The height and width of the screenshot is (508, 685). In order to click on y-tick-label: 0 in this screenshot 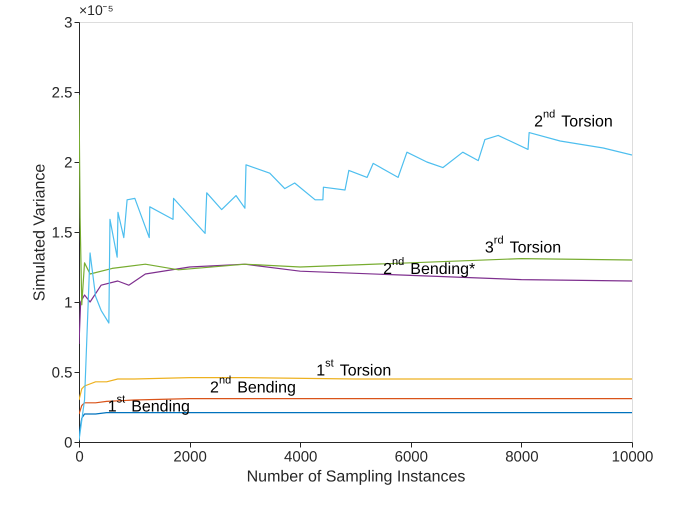, I will do `click(68, 443)`.